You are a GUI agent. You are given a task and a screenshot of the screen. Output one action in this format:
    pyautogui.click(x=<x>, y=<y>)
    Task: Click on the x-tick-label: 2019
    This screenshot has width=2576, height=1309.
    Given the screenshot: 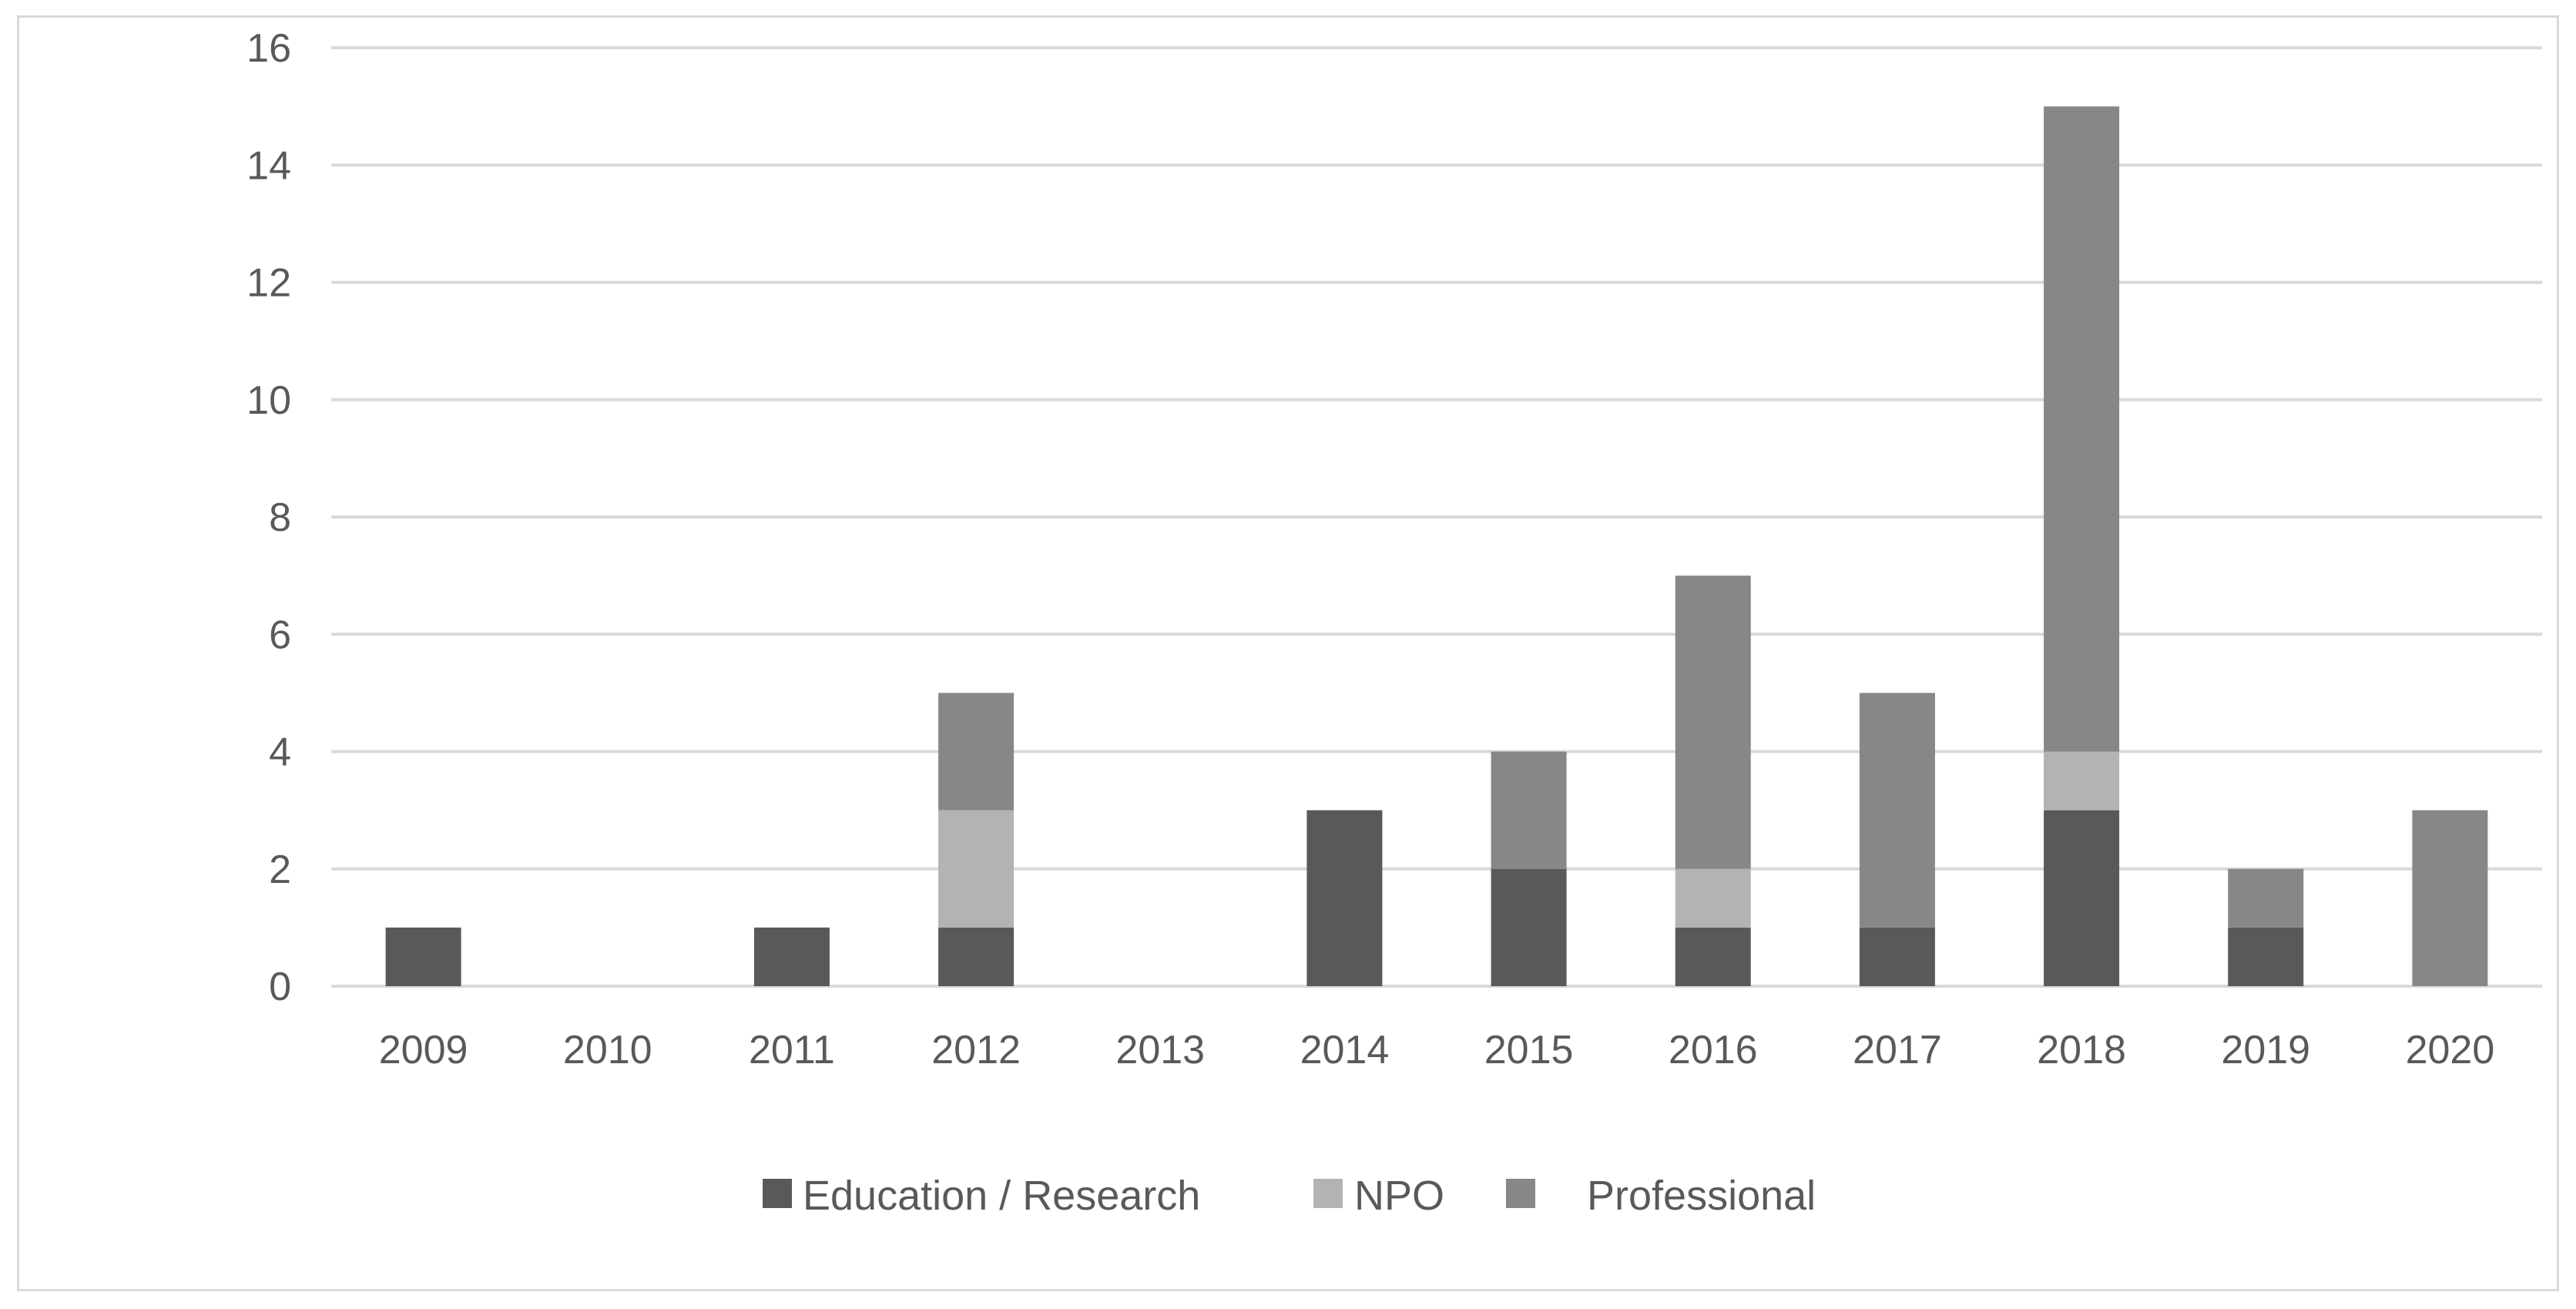 What is the action you would take?
    pyautogui.click(x=2265, y=1050)
    